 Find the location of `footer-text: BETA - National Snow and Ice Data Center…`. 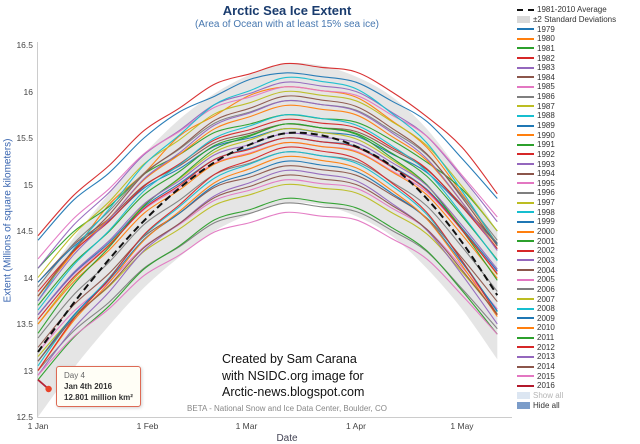

footer-text: BETA - National Snow and Ice Data Center… is located at coordinates (287, 408).